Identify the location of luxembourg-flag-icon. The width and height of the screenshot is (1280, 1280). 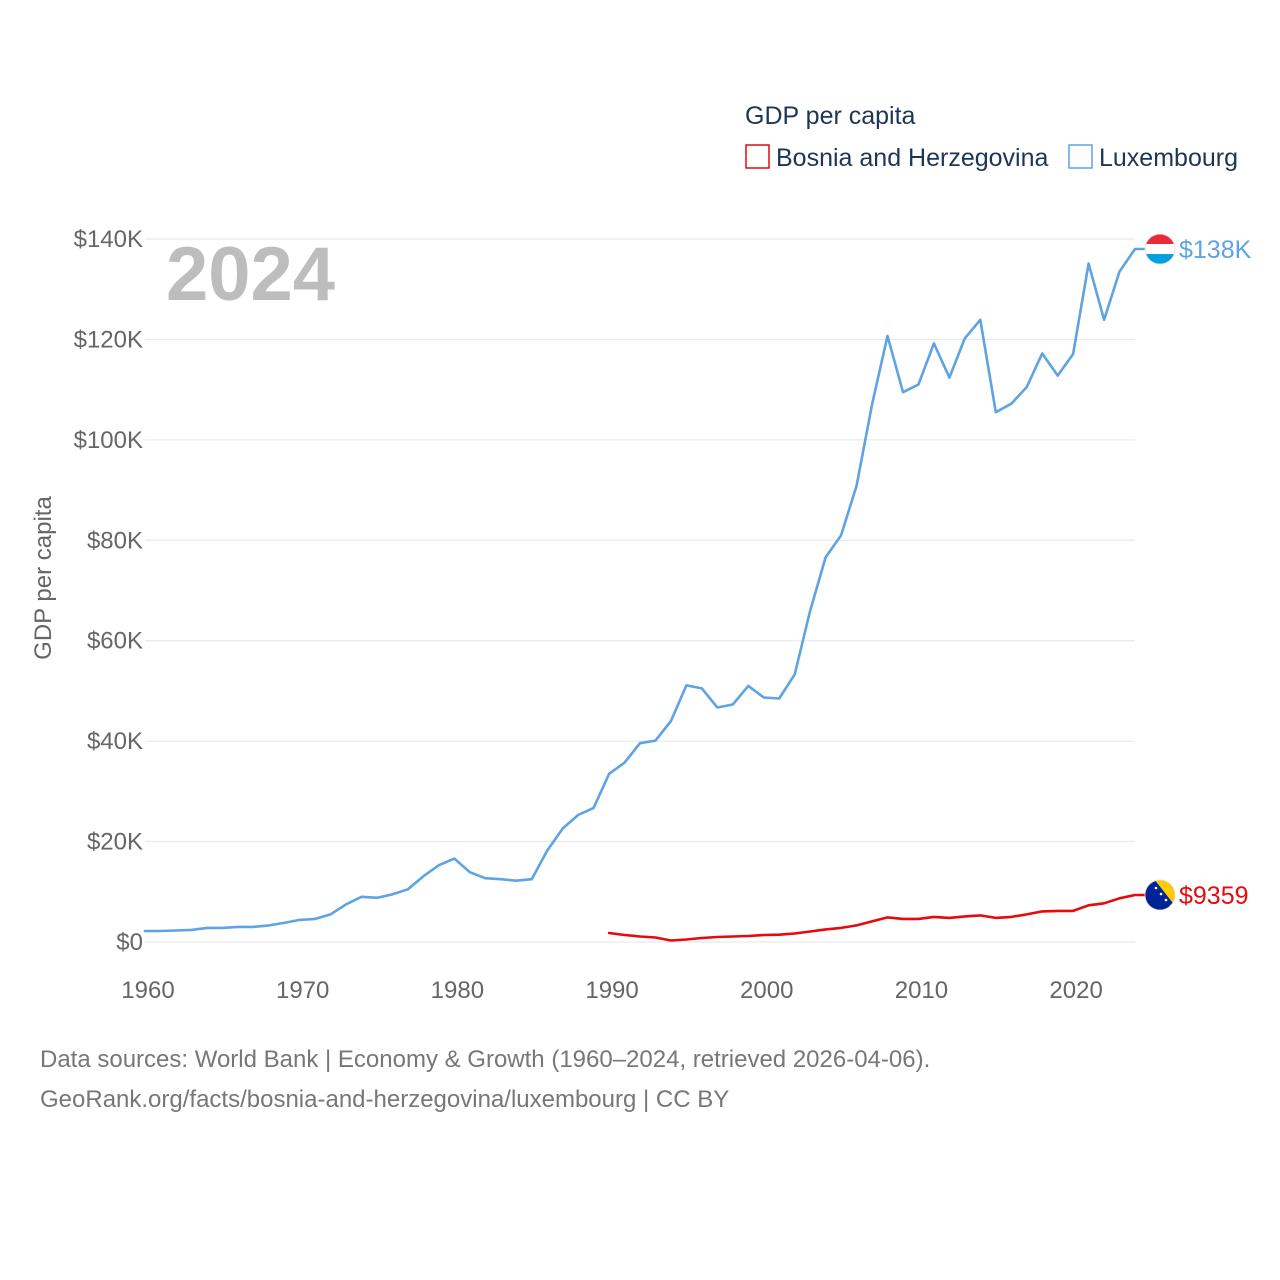
(1160, 249).